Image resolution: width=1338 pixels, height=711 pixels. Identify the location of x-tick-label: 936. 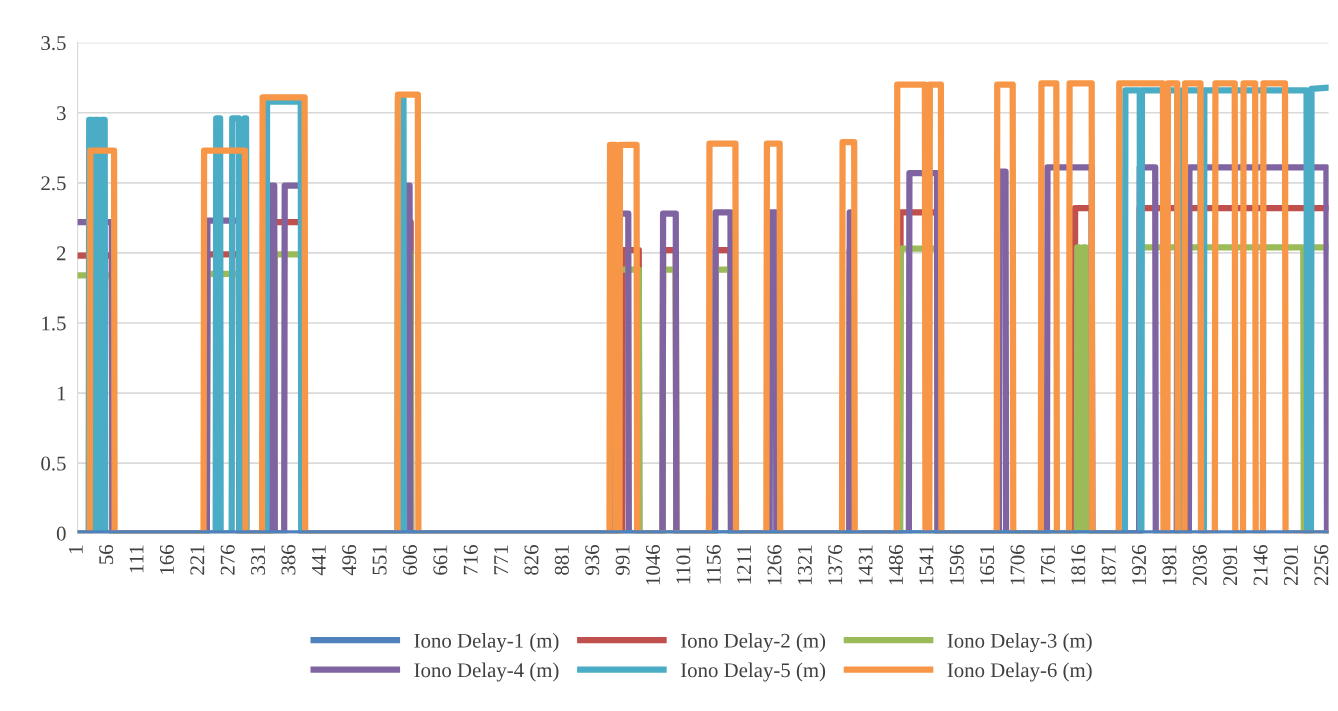
(592, 559).